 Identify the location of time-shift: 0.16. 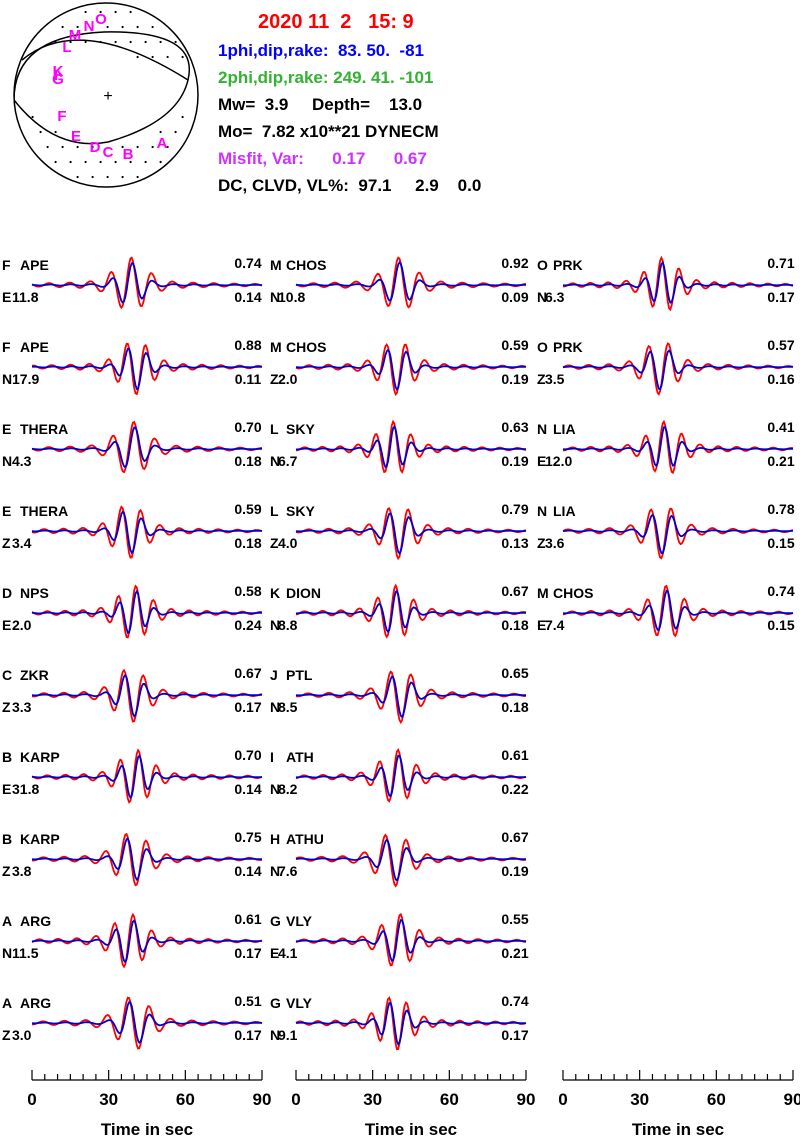
(780, 379).